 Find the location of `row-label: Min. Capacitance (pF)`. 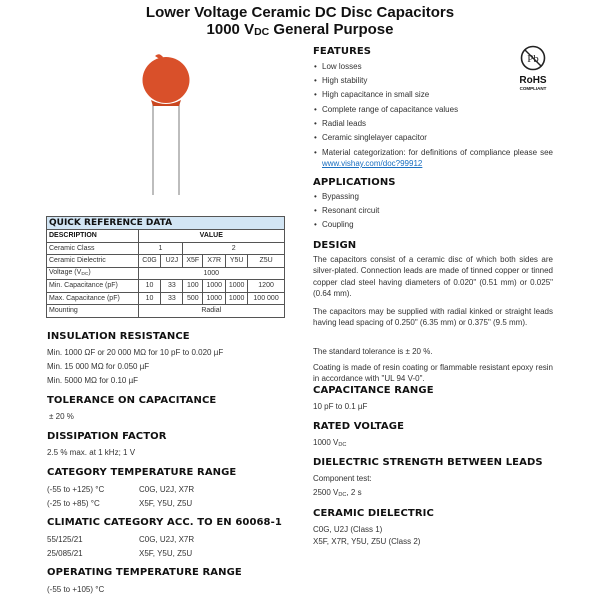

row-label: Min. Capacitance (pF) is located at coordinates (92, 286).